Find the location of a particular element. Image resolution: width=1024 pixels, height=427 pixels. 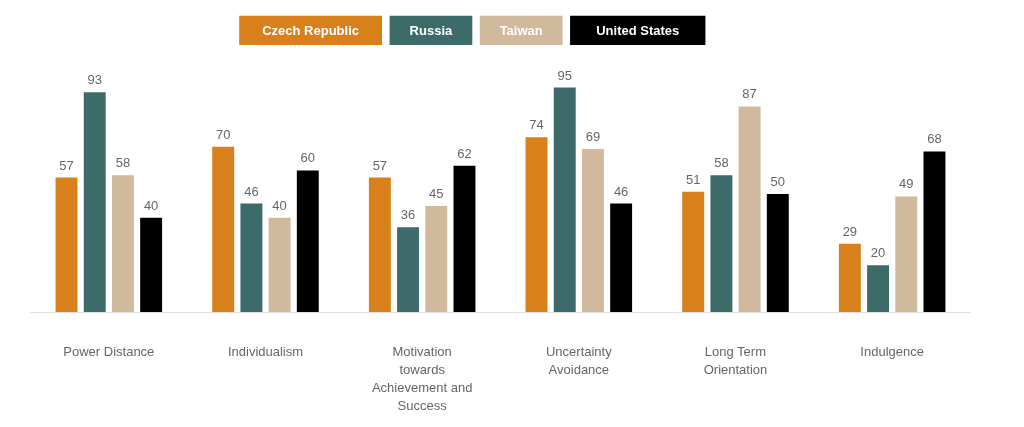

data-label: 20 is located at coordinates (878, 253).